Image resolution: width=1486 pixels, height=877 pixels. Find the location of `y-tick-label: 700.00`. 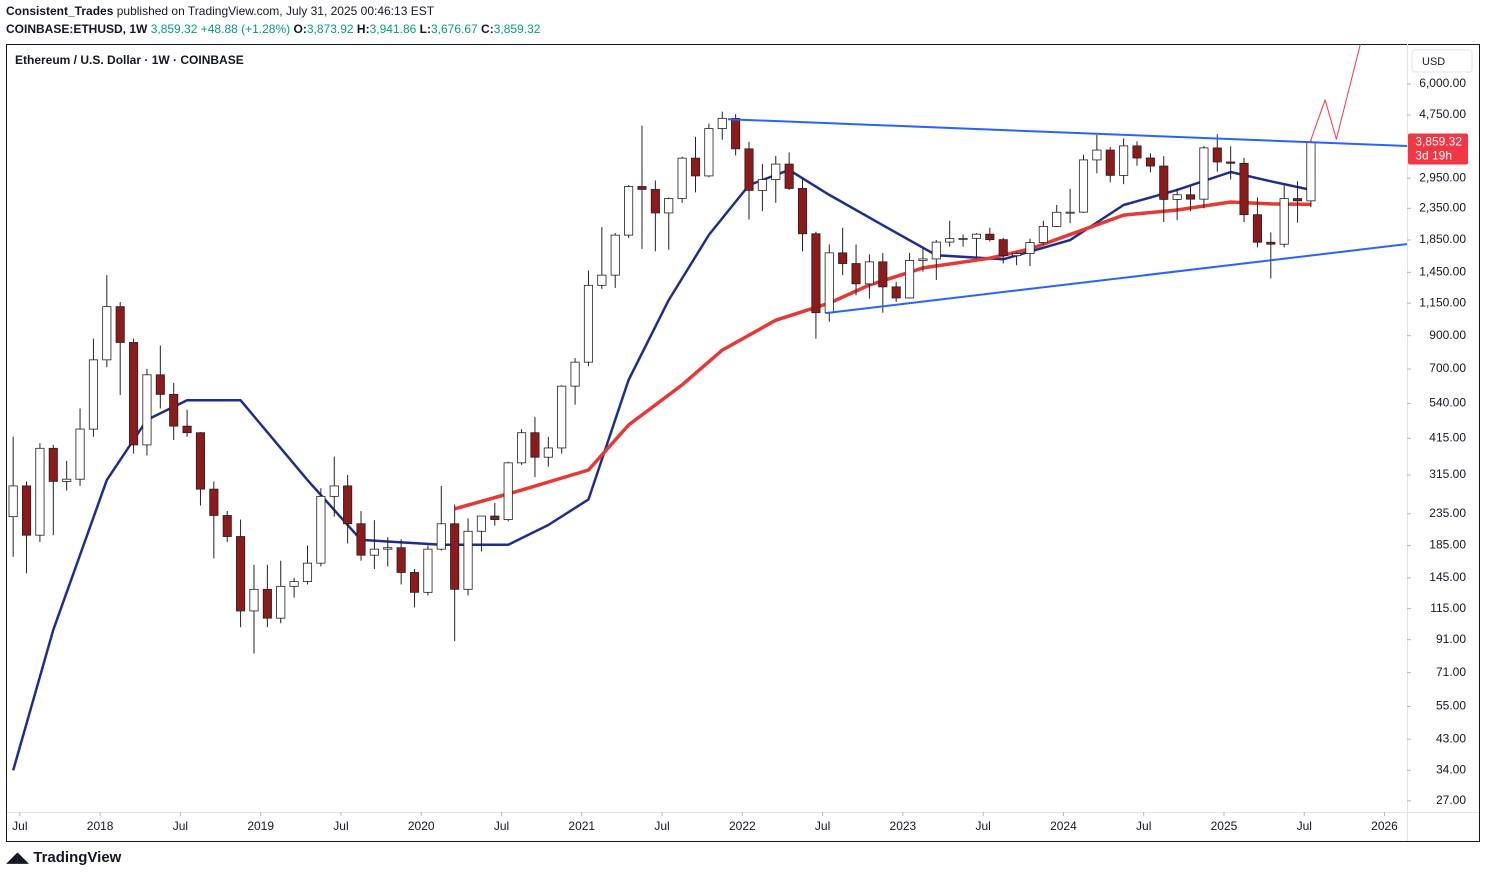

y-tick-label: 700.00 is located at coordinates (1447, 368).